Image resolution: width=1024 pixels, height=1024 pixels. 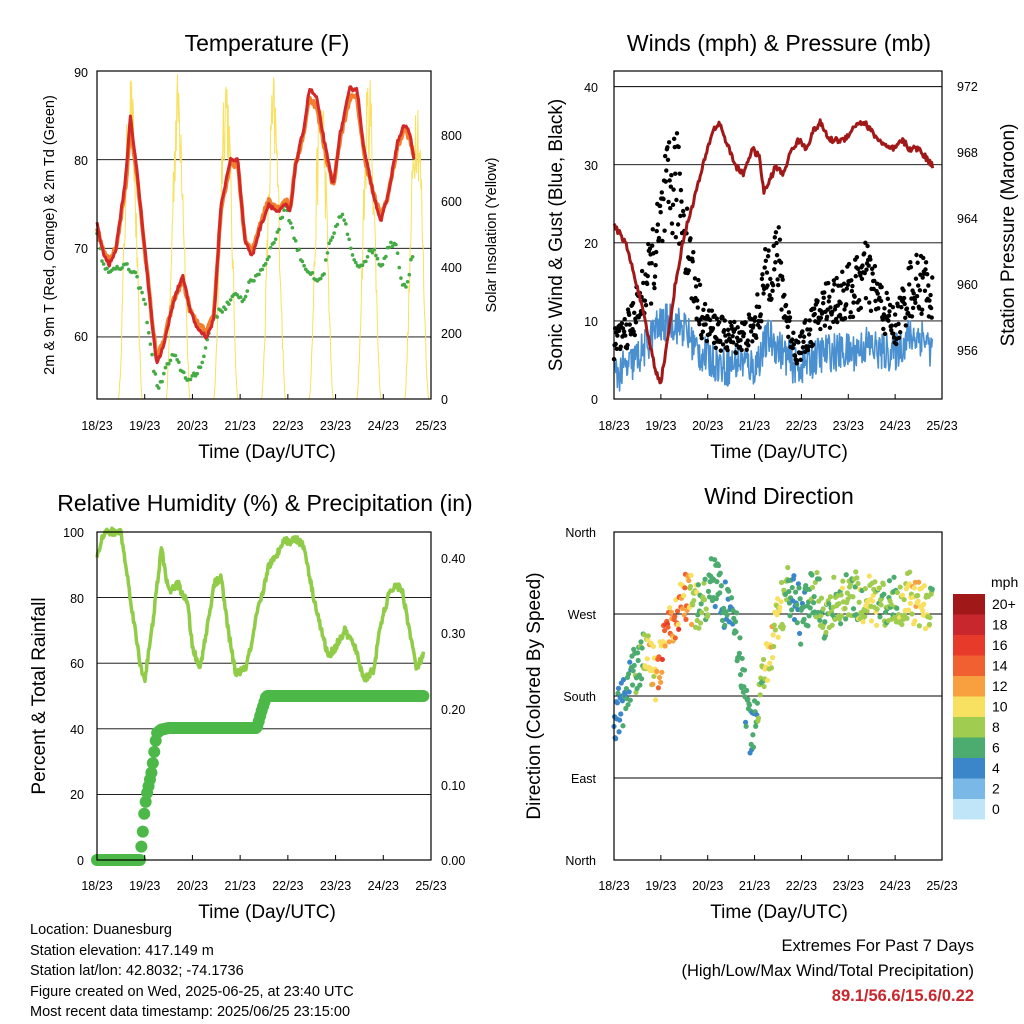 What do you see at coordinates (137, 971) in the screenshot?
I see `station-latlon: Station lat/lon: 42.8032; -74.1736` at bounding box center [137, 971].